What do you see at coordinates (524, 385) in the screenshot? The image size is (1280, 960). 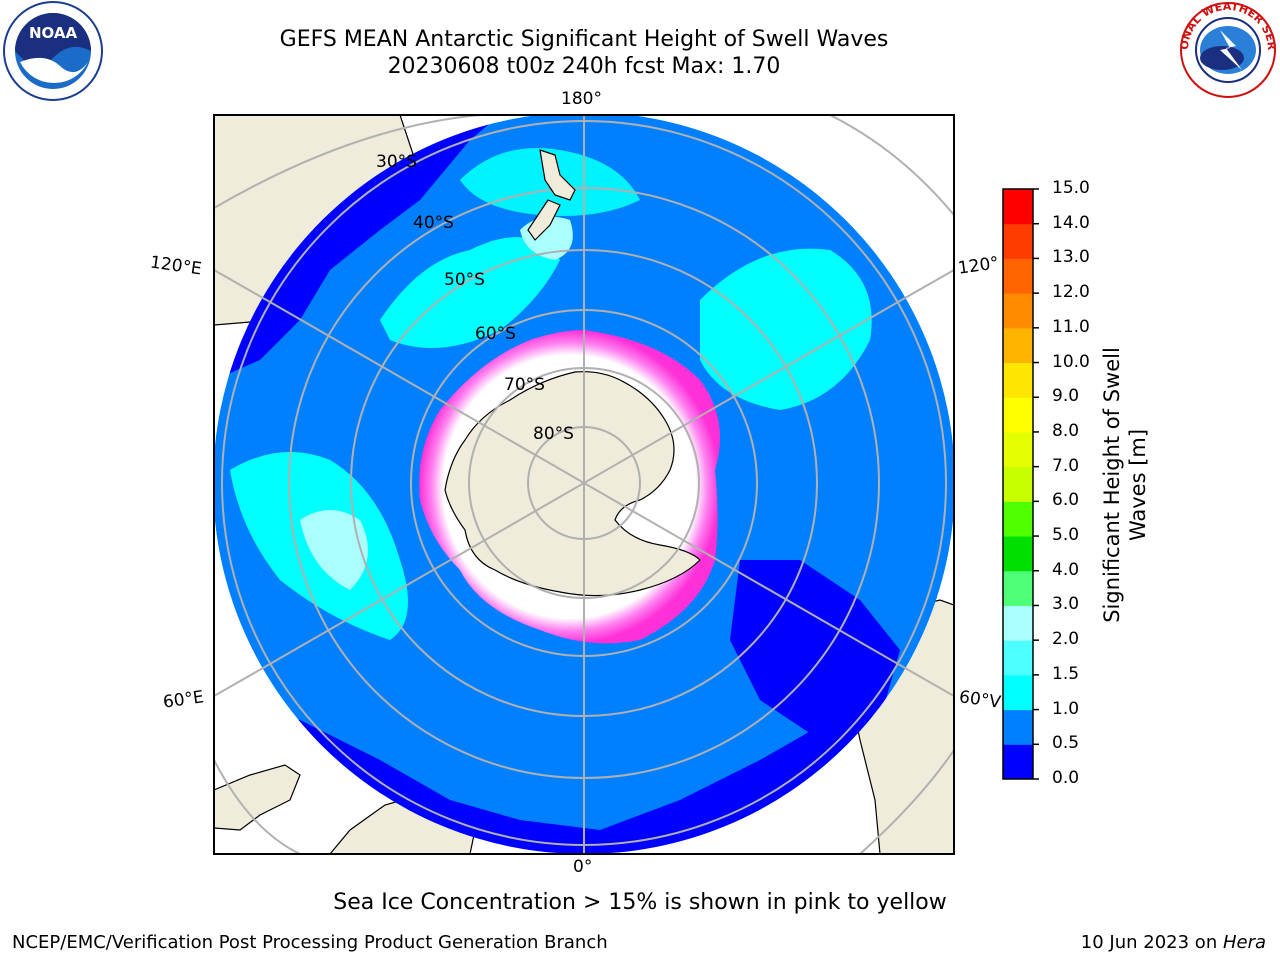 I see `lat-label-70s: 70°S` at bounding box center [524, 385].